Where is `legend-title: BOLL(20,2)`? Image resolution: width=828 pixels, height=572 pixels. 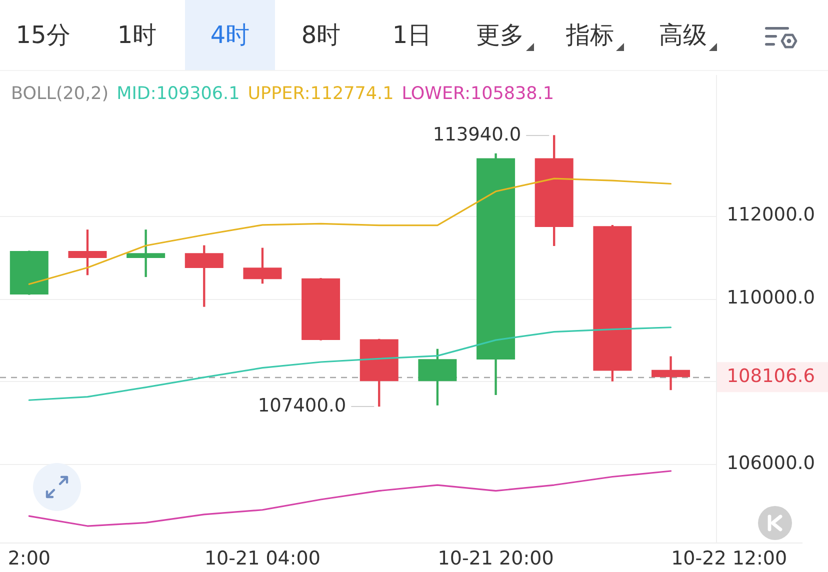
legend-title: BOLL(20,2) is located at coordinates (60, 94).